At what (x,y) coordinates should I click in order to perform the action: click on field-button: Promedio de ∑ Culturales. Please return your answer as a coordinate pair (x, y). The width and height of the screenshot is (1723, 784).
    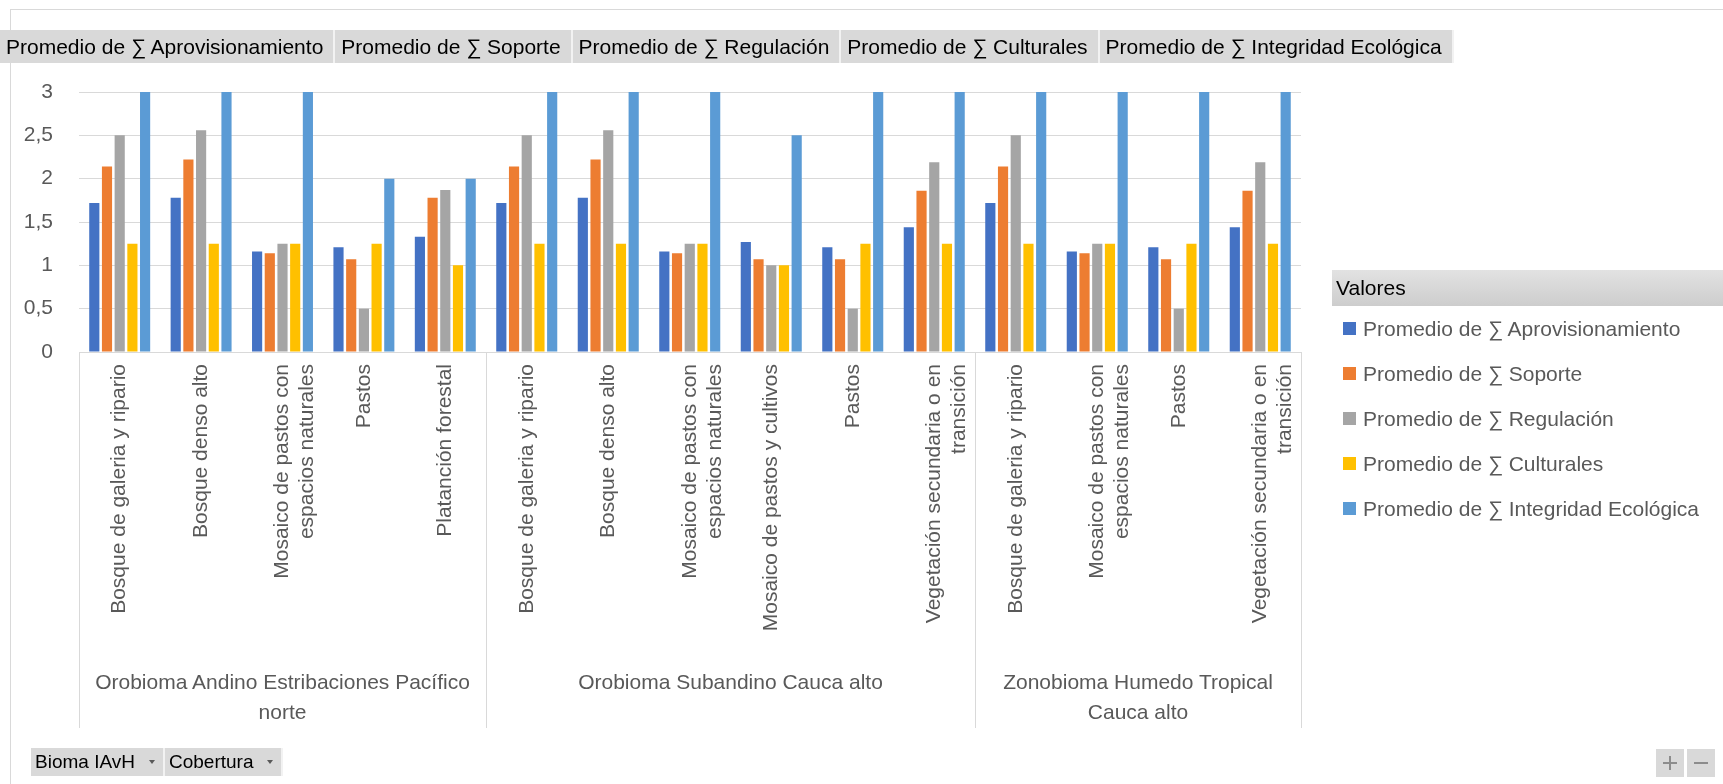
    Looking at the image, I should click on (970, 46).